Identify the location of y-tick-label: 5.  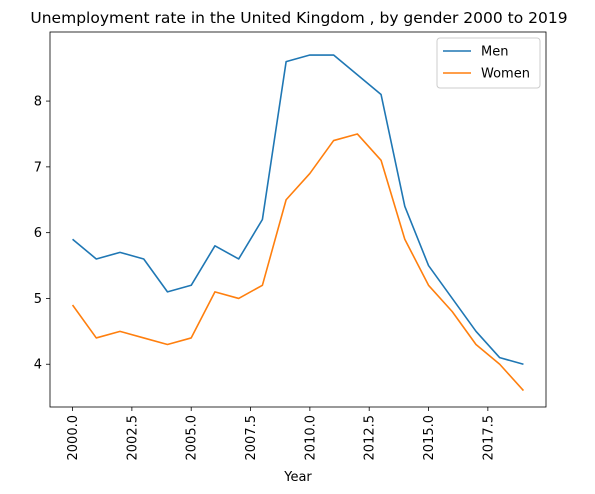
(38, 299).